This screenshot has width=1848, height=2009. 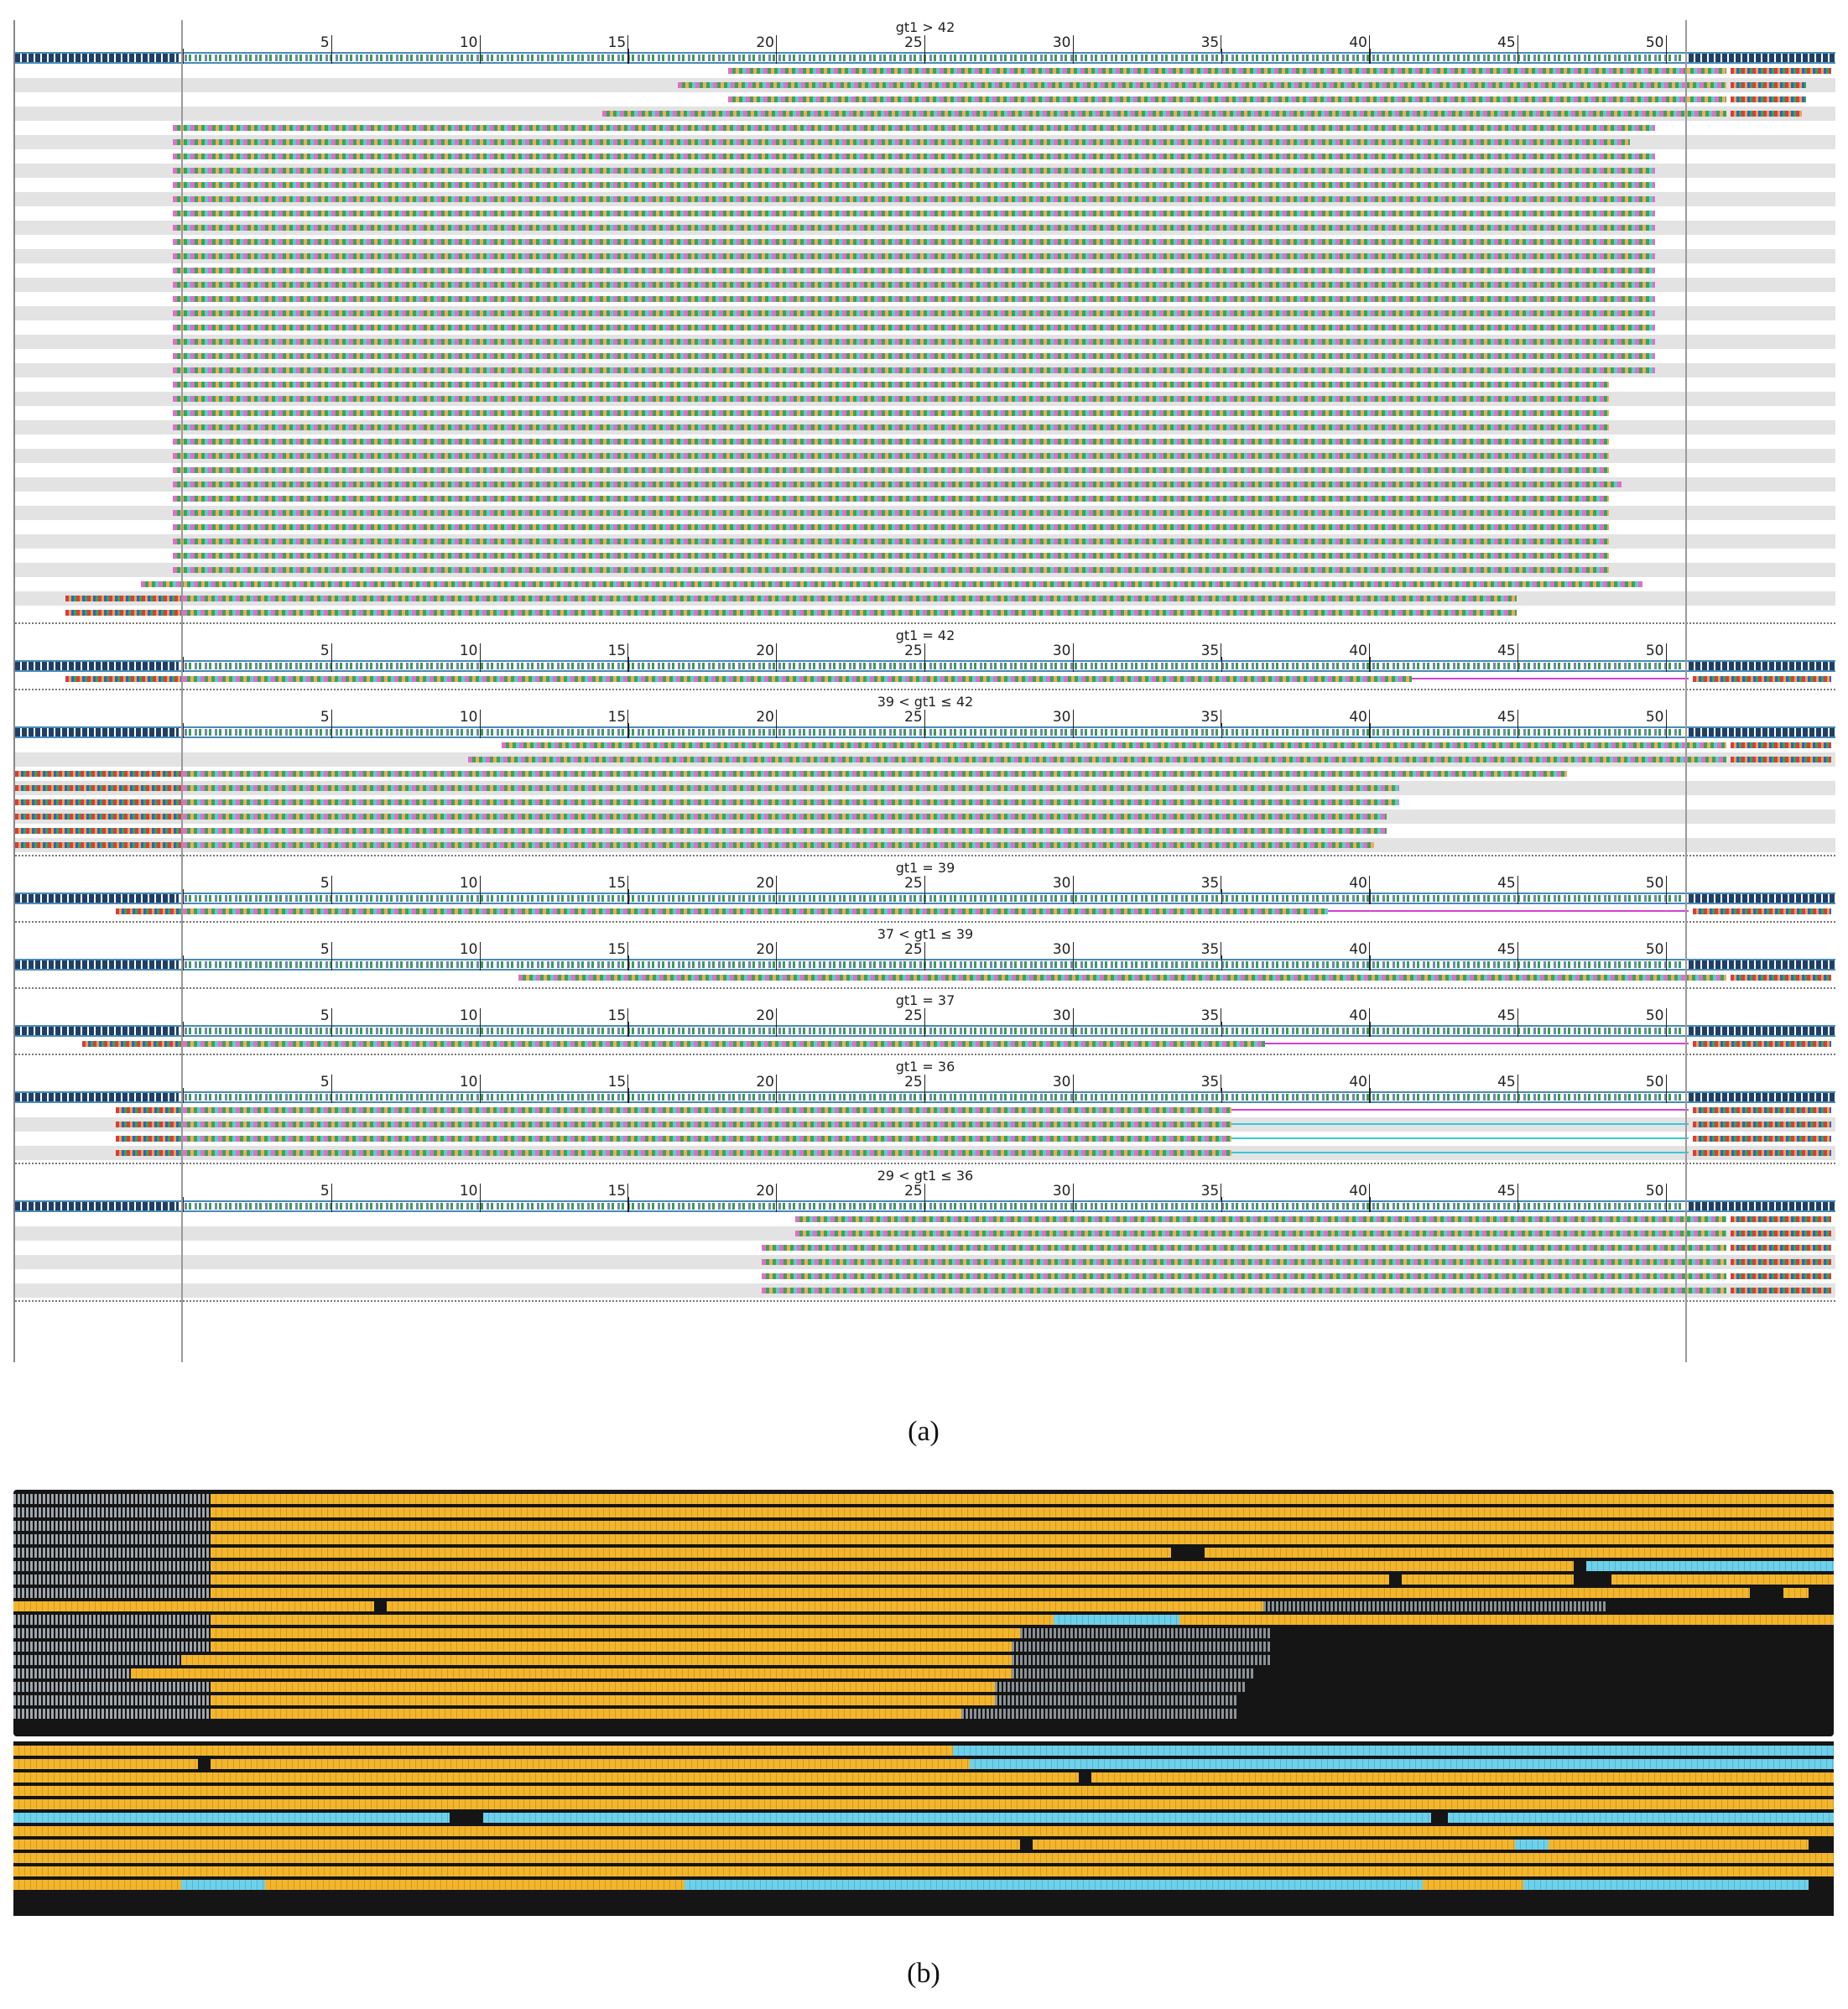 What do you see at coordinates (925, 868) in the screenshot?
I see `group-title: gt1 = 39` at bounding box center [925, 868].